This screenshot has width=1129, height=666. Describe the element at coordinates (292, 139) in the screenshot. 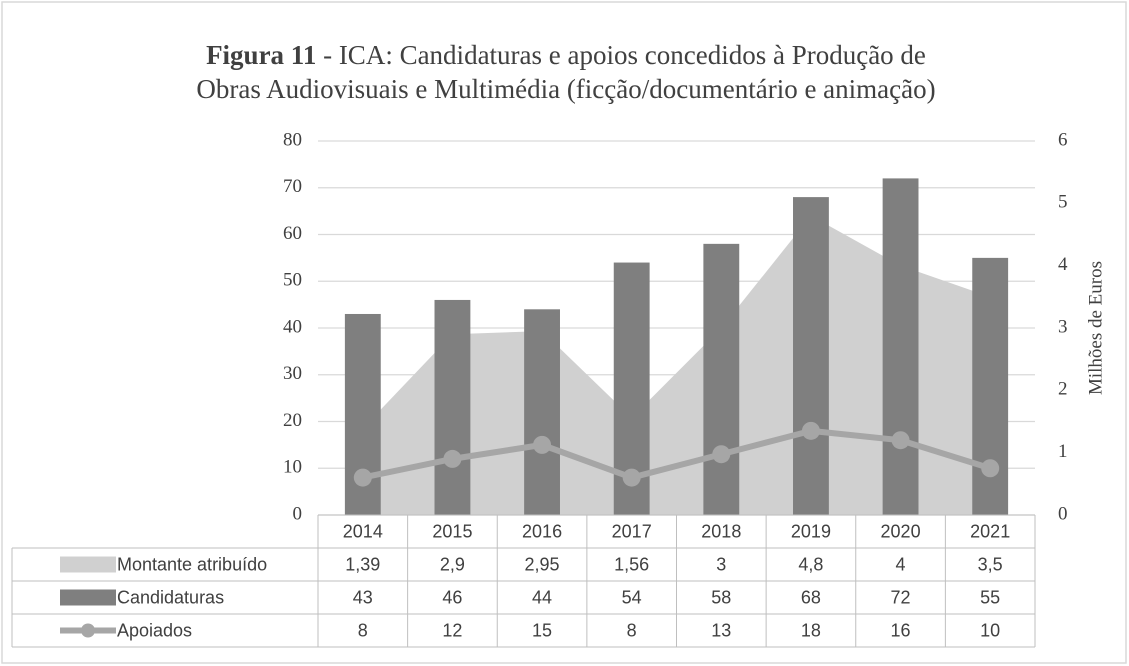

I see `y-tick-label: 80` at that location.